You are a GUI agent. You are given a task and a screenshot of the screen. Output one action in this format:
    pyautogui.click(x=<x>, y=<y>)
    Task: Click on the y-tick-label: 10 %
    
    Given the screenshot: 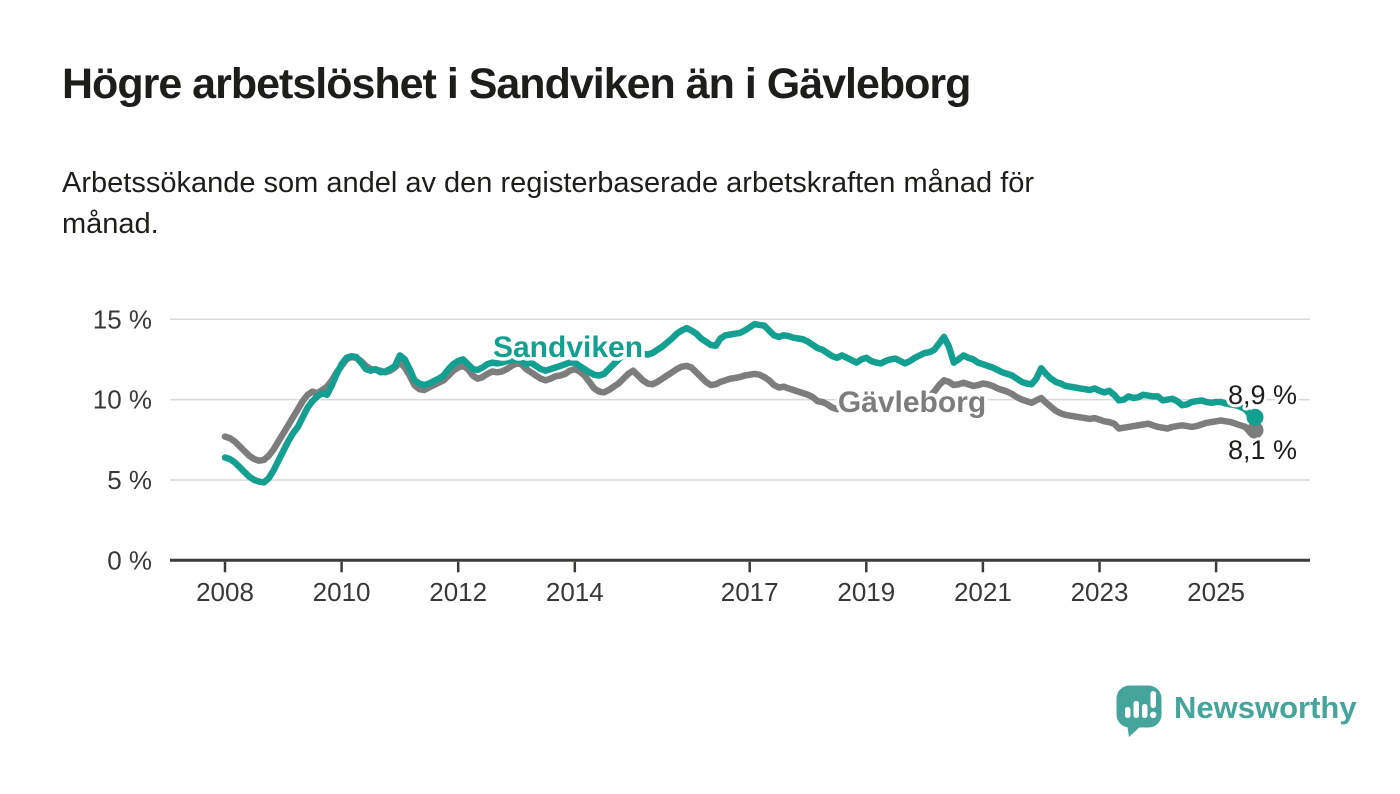 What is the action you would take?
    pyautogui.click(x=122, y=400)
    